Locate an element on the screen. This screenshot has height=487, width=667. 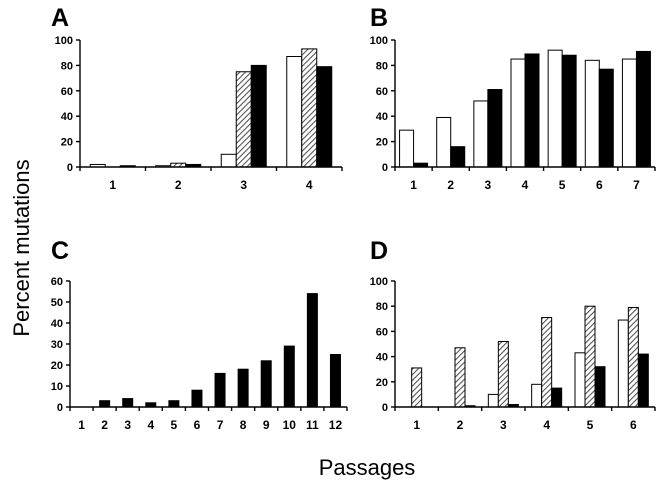
y-tick-label: 10 is located at coordinates (57, 387).